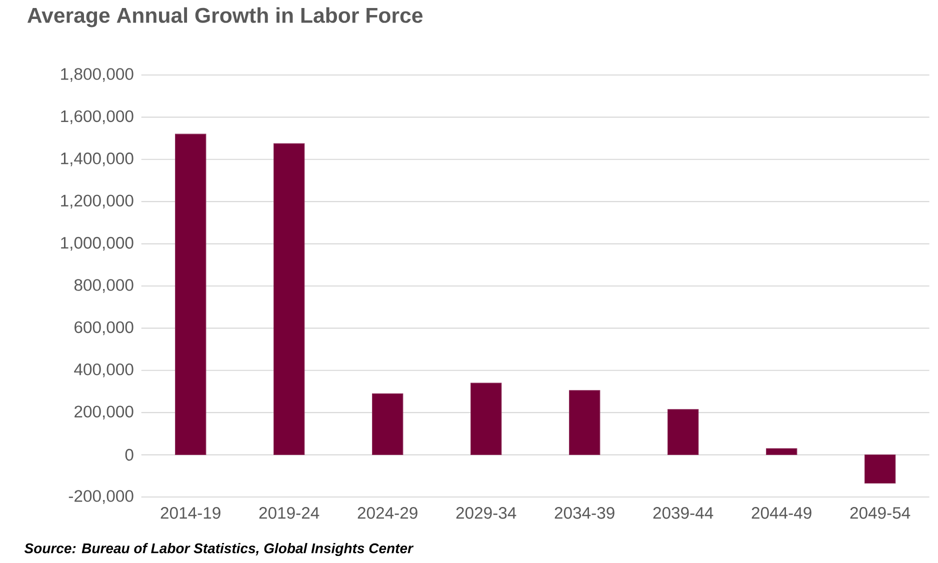 The width and height of the screenshot is (938, 563). What do you see at coordinates (97, 243) in the screenshot?
I see `y-tick-label: 1,000,000` at bounding box center [97, 243].